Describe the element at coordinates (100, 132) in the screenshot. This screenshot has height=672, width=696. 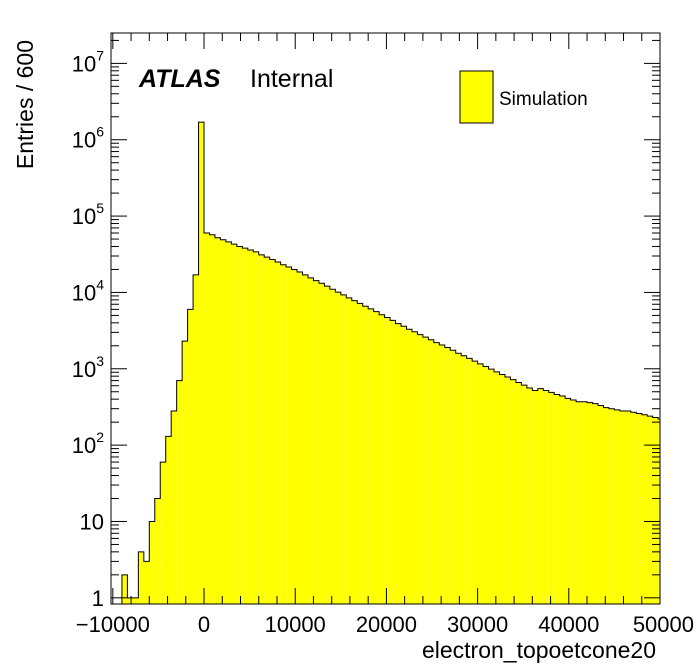
I see `y-tick-exponent: 6` at that location.